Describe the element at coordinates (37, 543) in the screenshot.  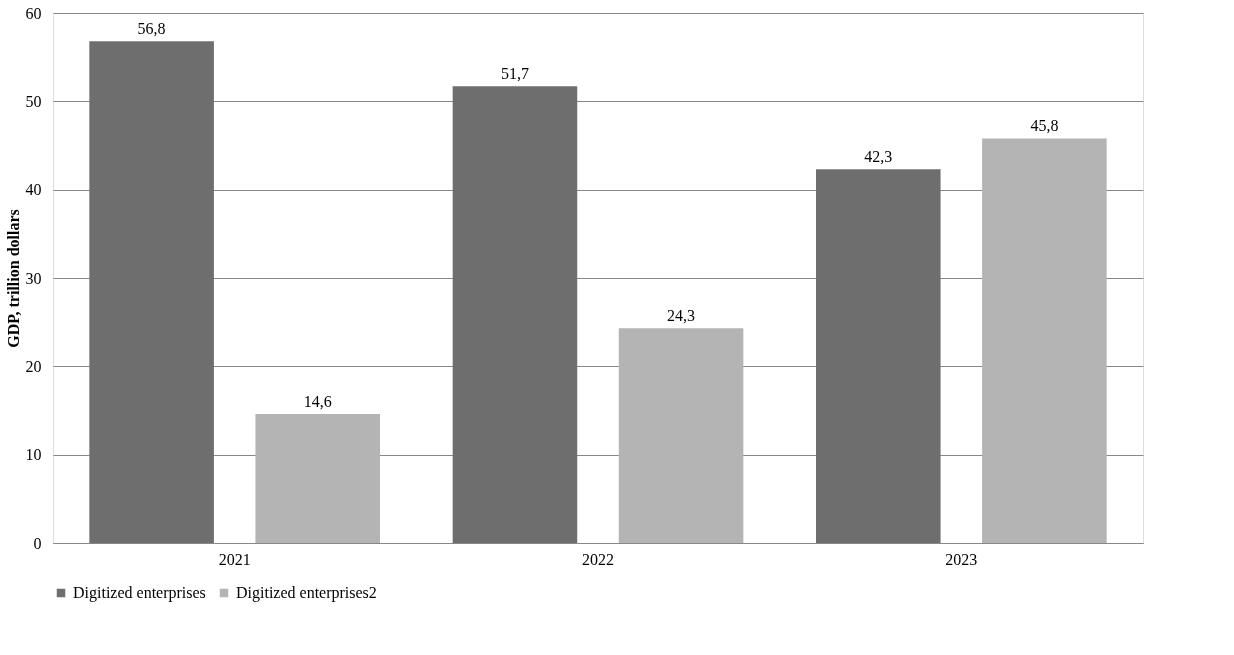
I see `y-tick-label: 0` at that location.